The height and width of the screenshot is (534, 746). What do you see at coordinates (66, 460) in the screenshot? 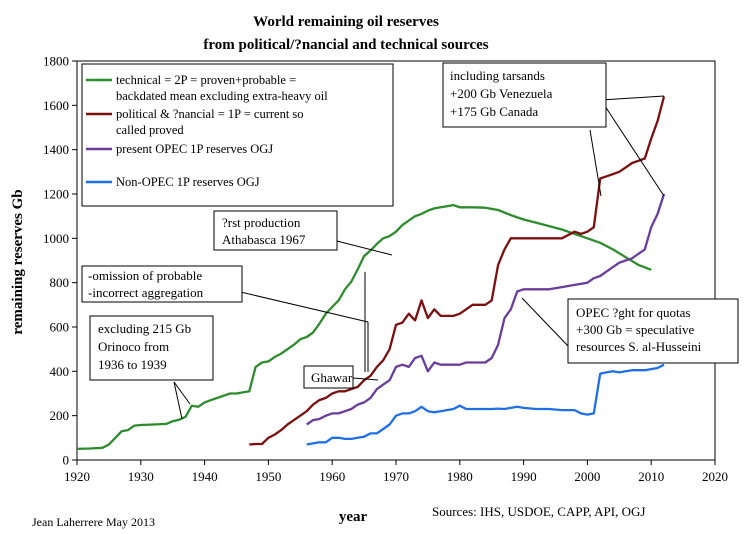
I see `y-tick-label: 0` at bounding box center [66, 460].